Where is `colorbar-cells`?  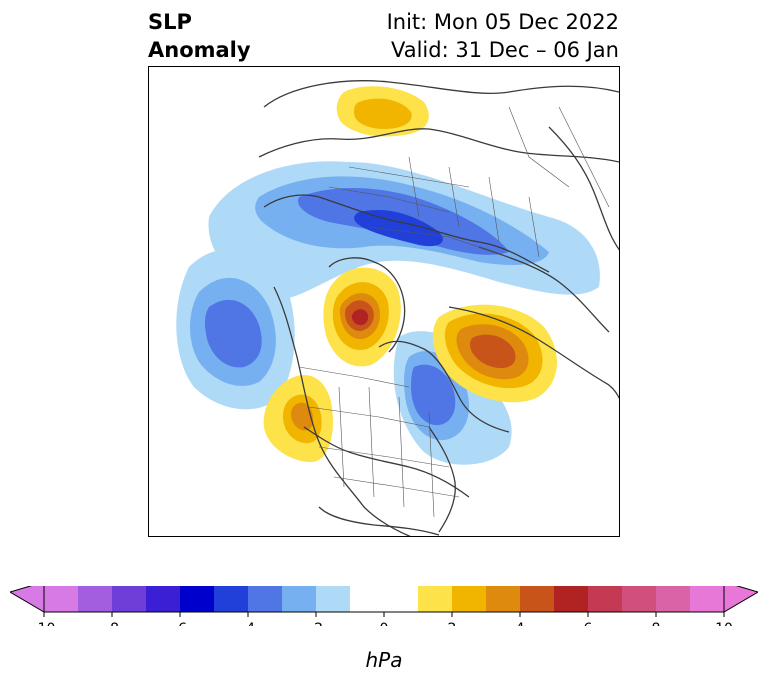
colorbar-cells is located at coordinates (384, 599).